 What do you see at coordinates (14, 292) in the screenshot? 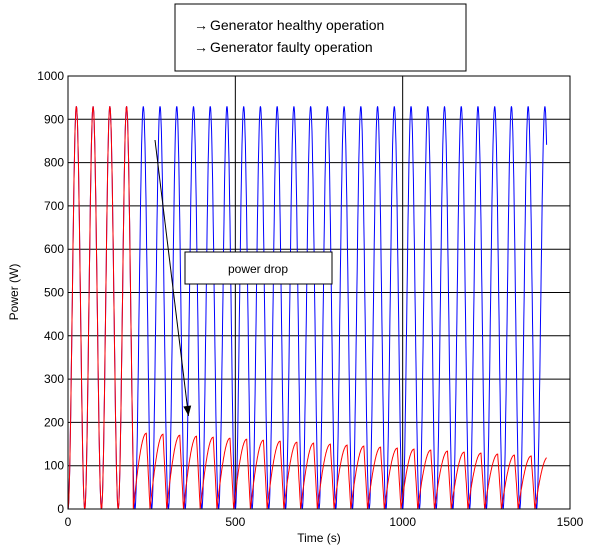
I see `y-axis-label: Power (W)` at bounding box center [14, 292].